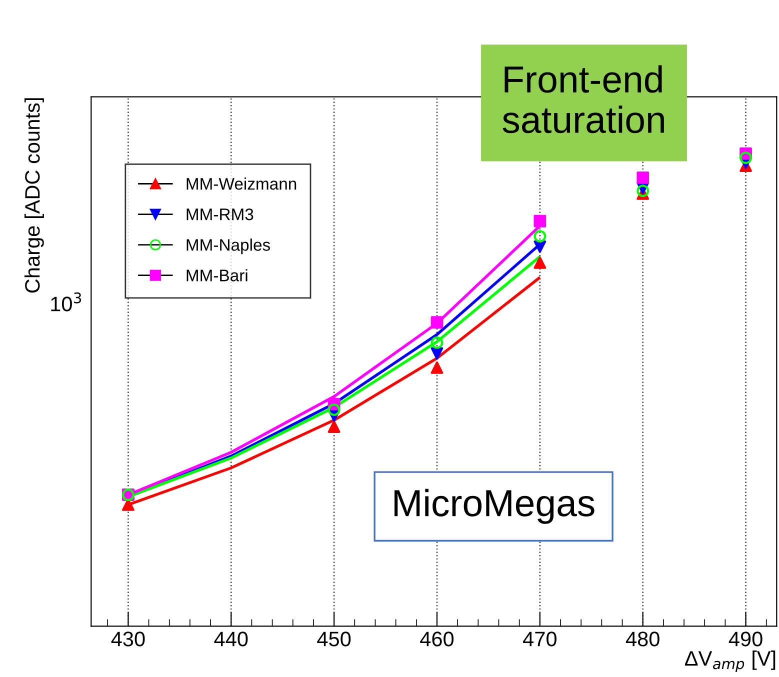 This screenshot has width=779, height=677. I want to click on annotation: MicroMegas, so click(494, 506).